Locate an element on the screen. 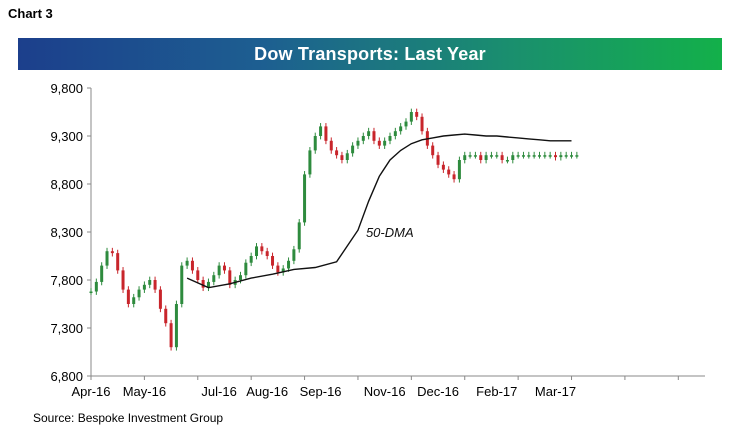 Image resolution: width=750 pixels, height=439 pixels. x-tick-label: Dec-16 is located at coordinates (438, 391).